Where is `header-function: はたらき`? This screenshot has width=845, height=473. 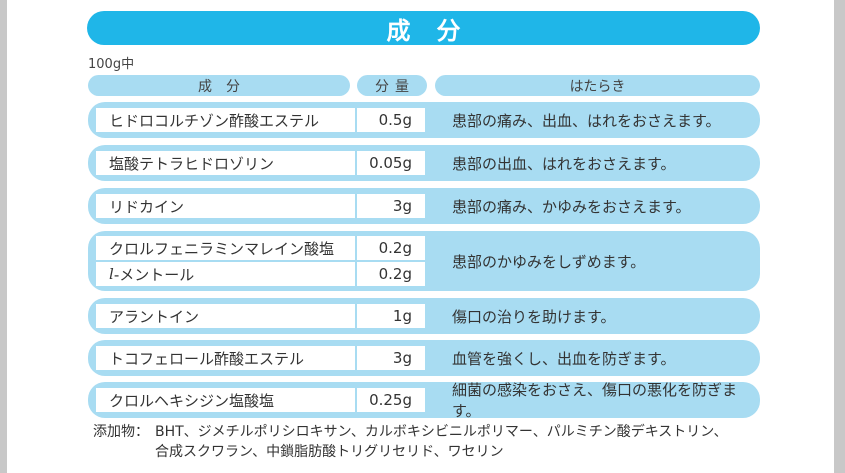 header-function: はたらき is located at coordinates (597, 85).